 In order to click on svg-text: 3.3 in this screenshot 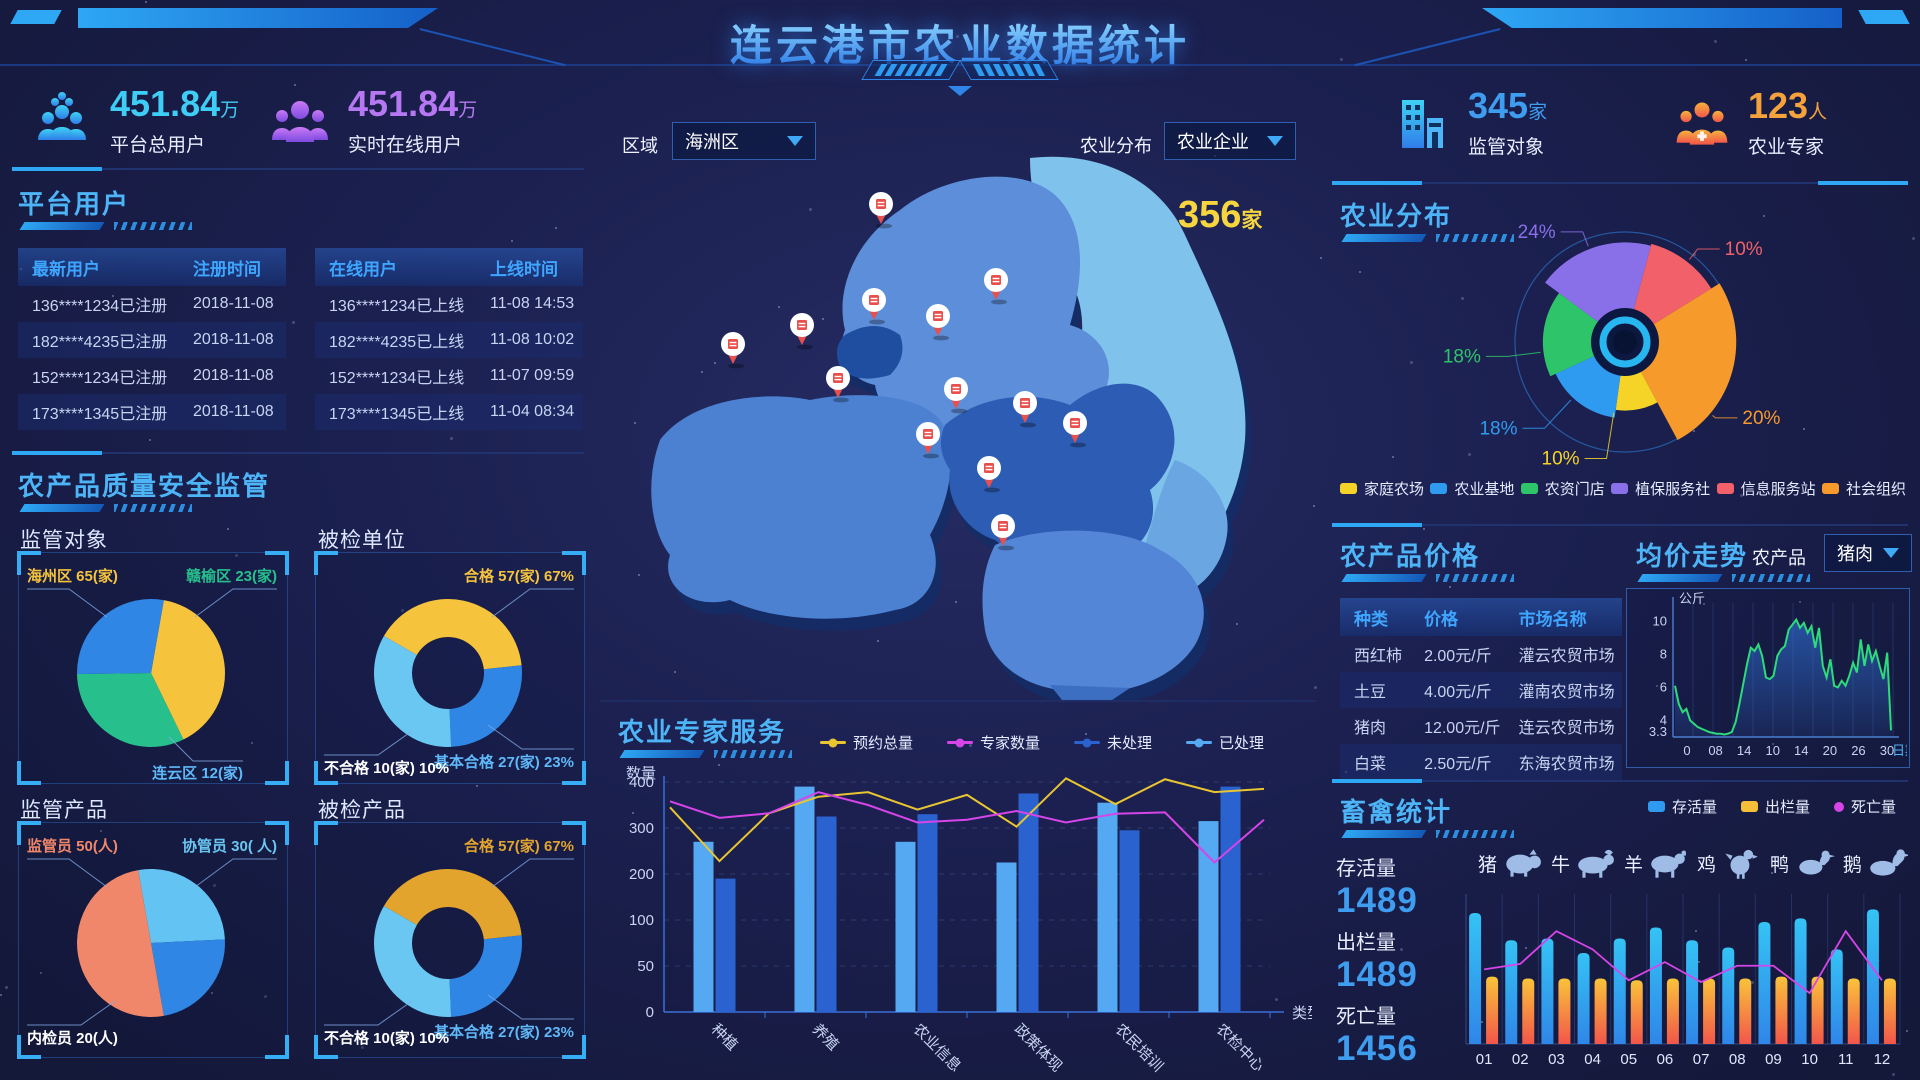, I will do `click(1658, 731)`.